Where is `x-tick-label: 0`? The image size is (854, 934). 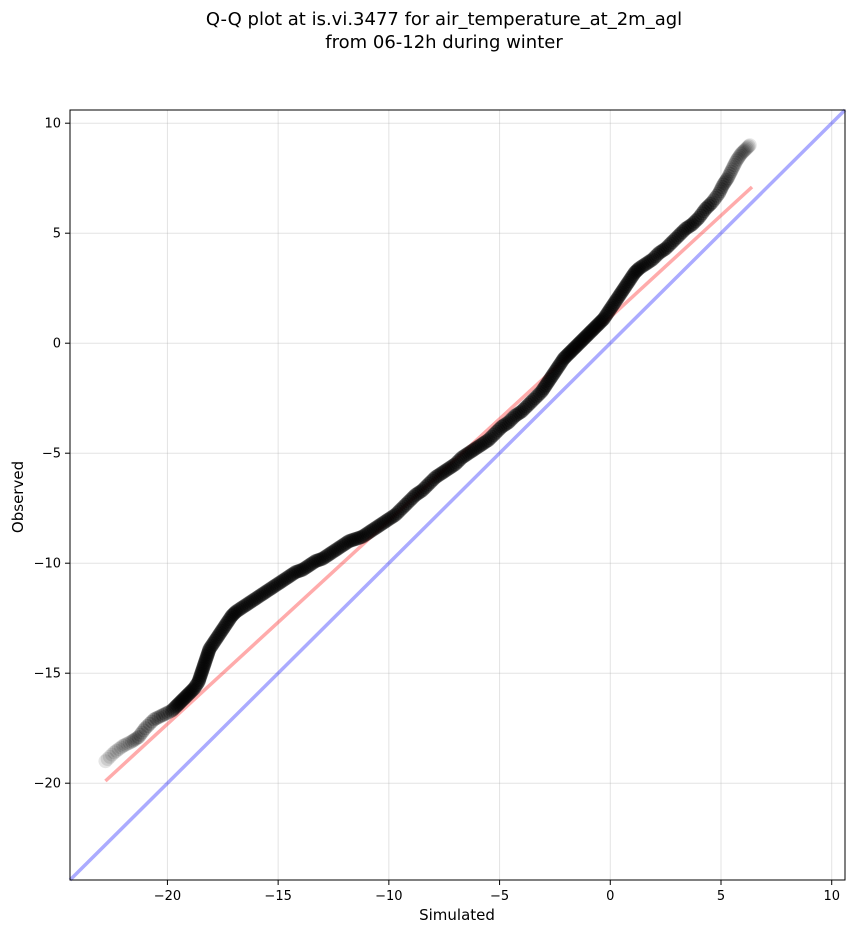
x-tick-label: 0 is located at coordinates (610, 896).